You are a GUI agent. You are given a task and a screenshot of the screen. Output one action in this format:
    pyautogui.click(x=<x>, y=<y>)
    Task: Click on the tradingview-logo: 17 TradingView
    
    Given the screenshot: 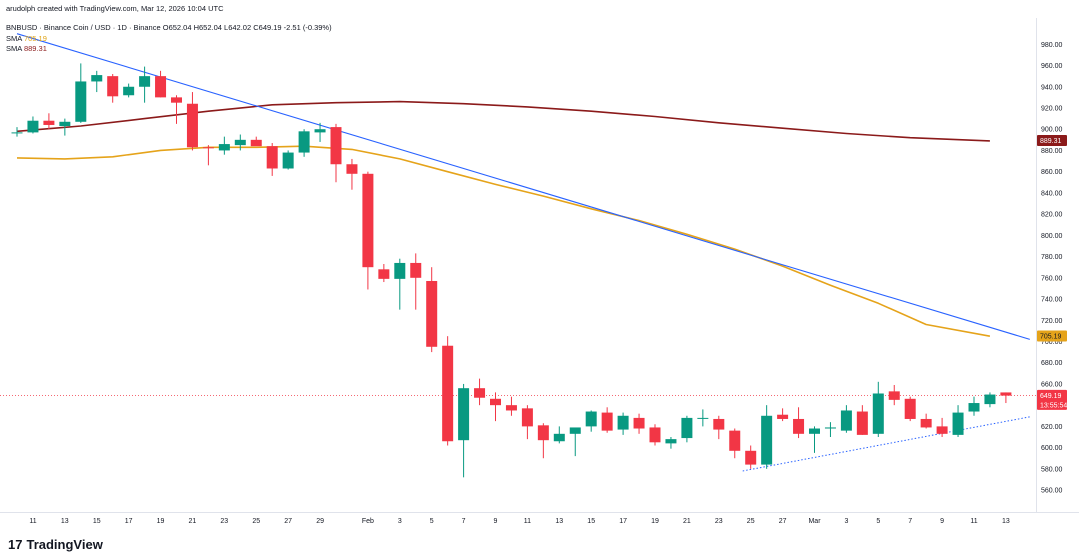 What is the action you would take?
    pyautogui.click(x=55, y=544)
    